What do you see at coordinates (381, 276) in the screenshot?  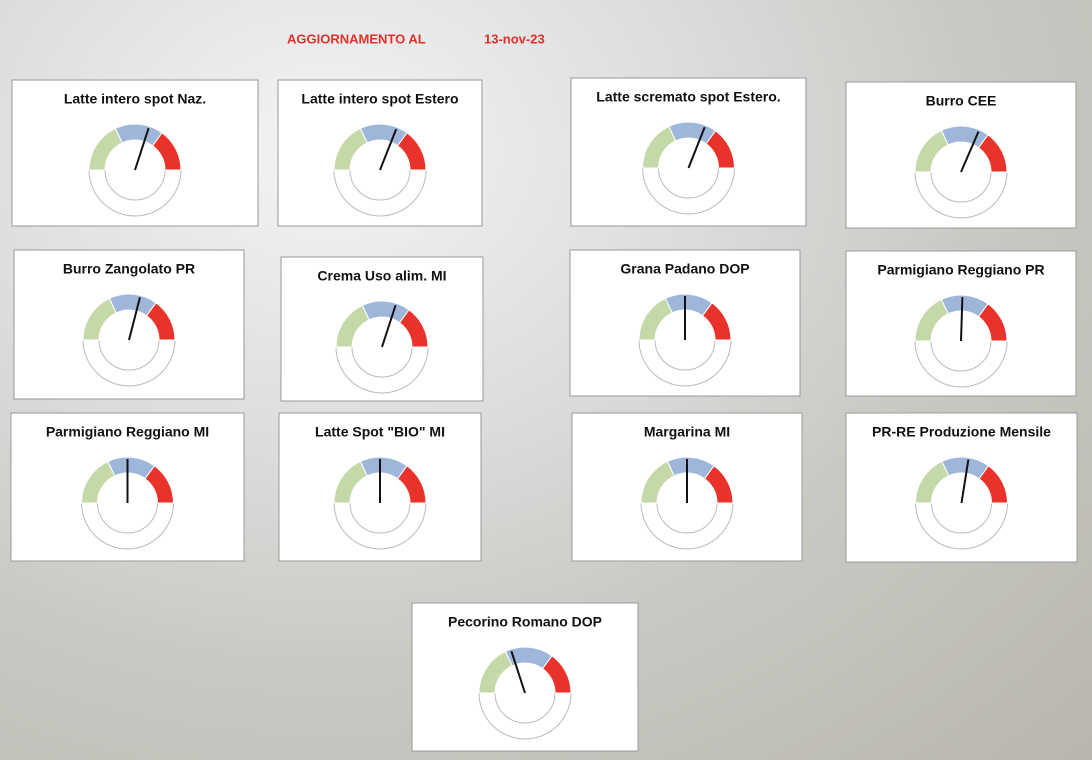 I see `gauge-title: Crema Uso alim. MI` at bounding box center [381, 276].